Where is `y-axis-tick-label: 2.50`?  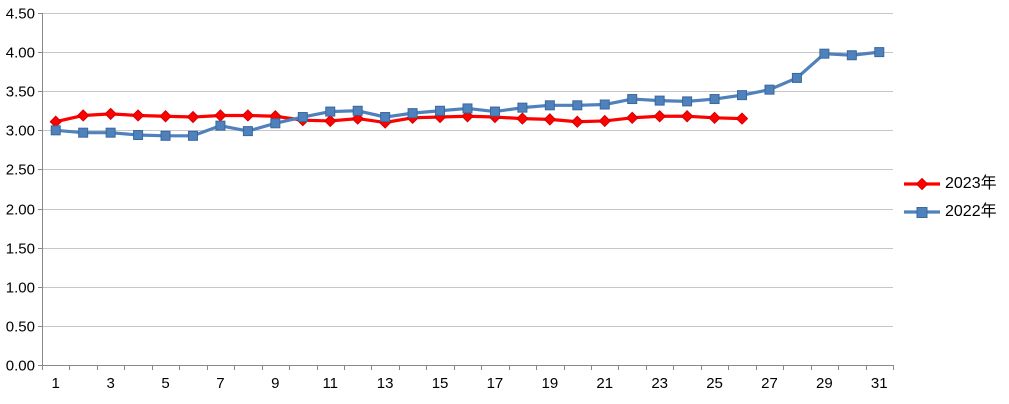
y-axis-tick-label: 2.50 is located at coordinates (20, 170).